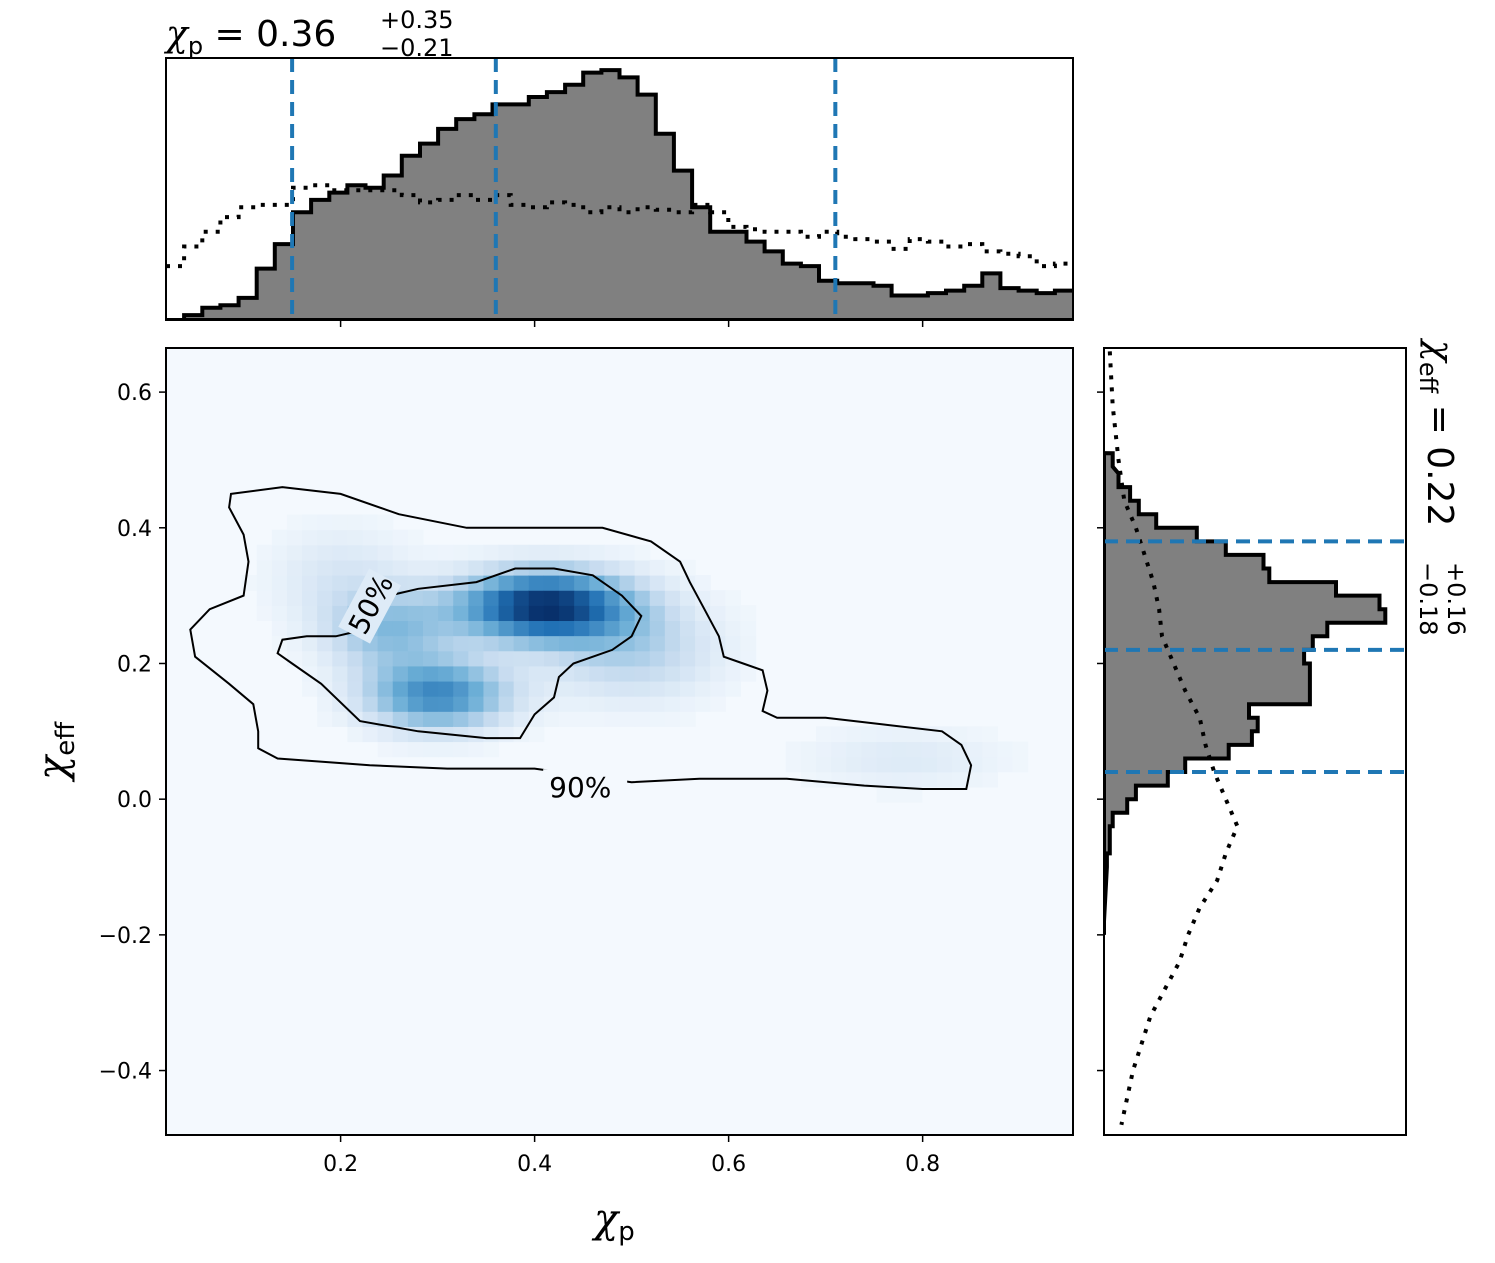 The width and height of the screenshot is (1495, 1263). I want to click on right-title-sub: eff, so click(1428, 378).